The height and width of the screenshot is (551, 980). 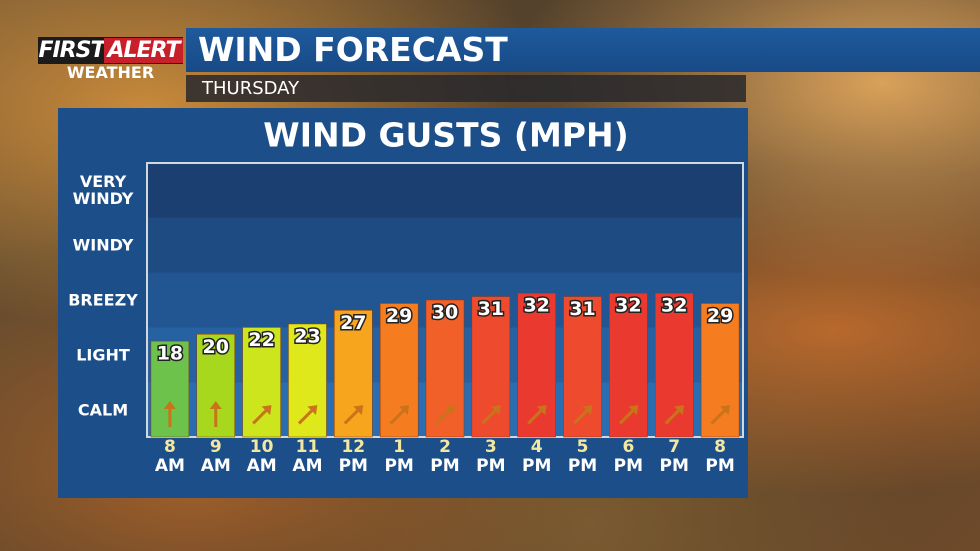 What do you see at coordinates (216, 347) in the screenshot?
I see `value-label: 20` at bounding box center [216, 347].